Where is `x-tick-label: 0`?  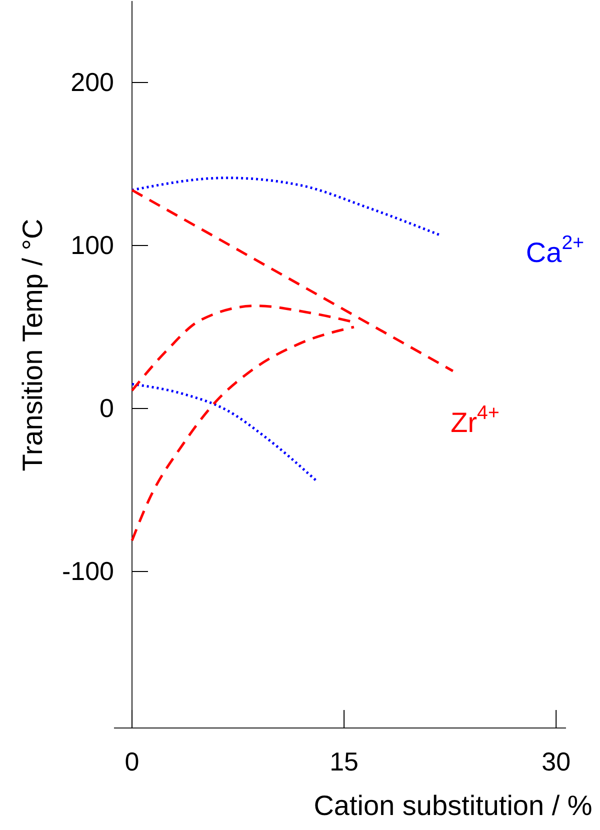
x-tick-label: 0 is located at coordinates (132, 761).